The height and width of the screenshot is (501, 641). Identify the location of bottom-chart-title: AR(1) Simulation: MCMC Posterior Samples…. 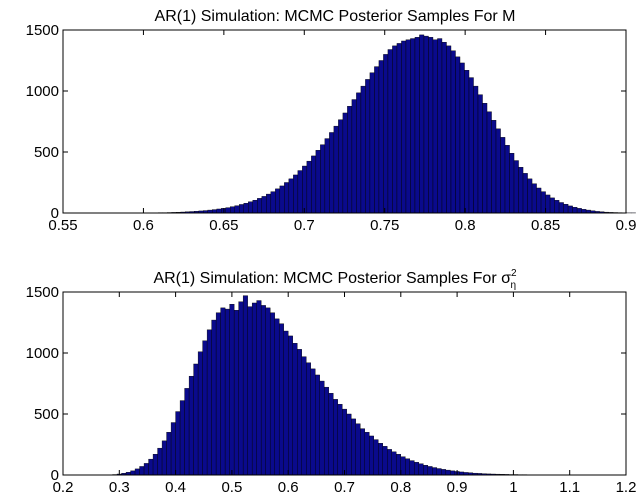
(335, 279).